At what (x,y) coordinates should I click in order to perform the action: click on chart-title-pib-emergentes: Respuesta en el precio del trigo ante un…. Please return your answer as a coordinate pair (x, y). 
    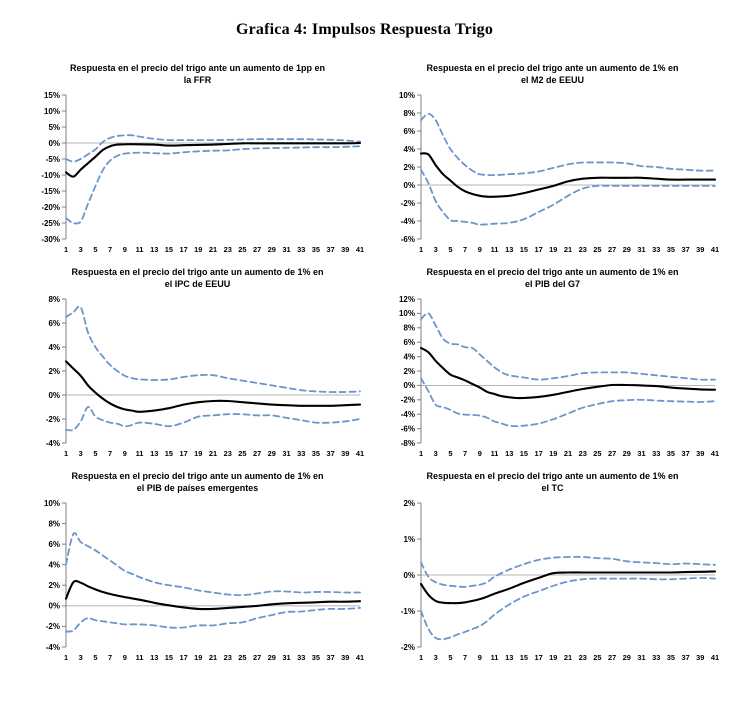
    Looking at the image, I should click on (197, 483).